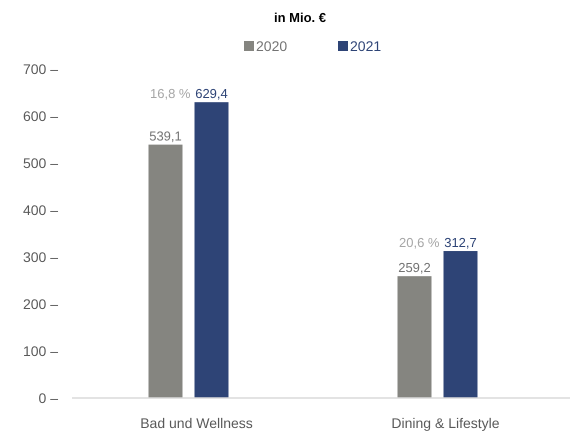 This screenshot has width=570, height=435. What do you see at coordinates (366, 46) in the screenshot?
I see `legend-label: 2021` at bounding box center [366, 46].